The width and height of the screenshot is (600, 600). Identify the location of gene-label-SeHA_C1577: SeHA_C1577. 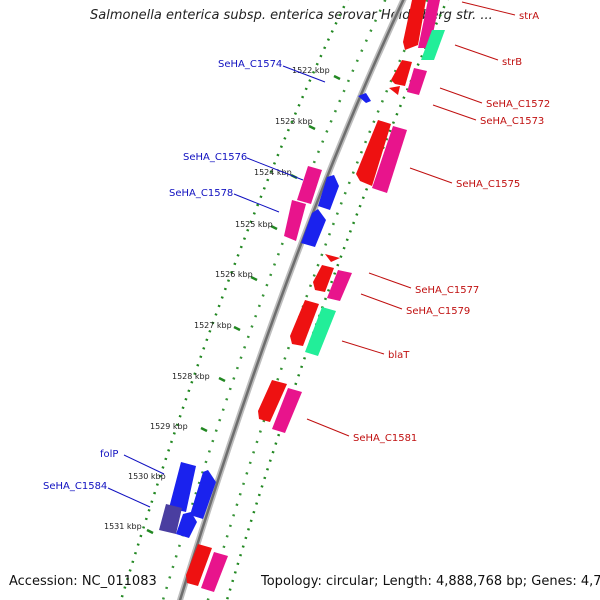
(447, 290).